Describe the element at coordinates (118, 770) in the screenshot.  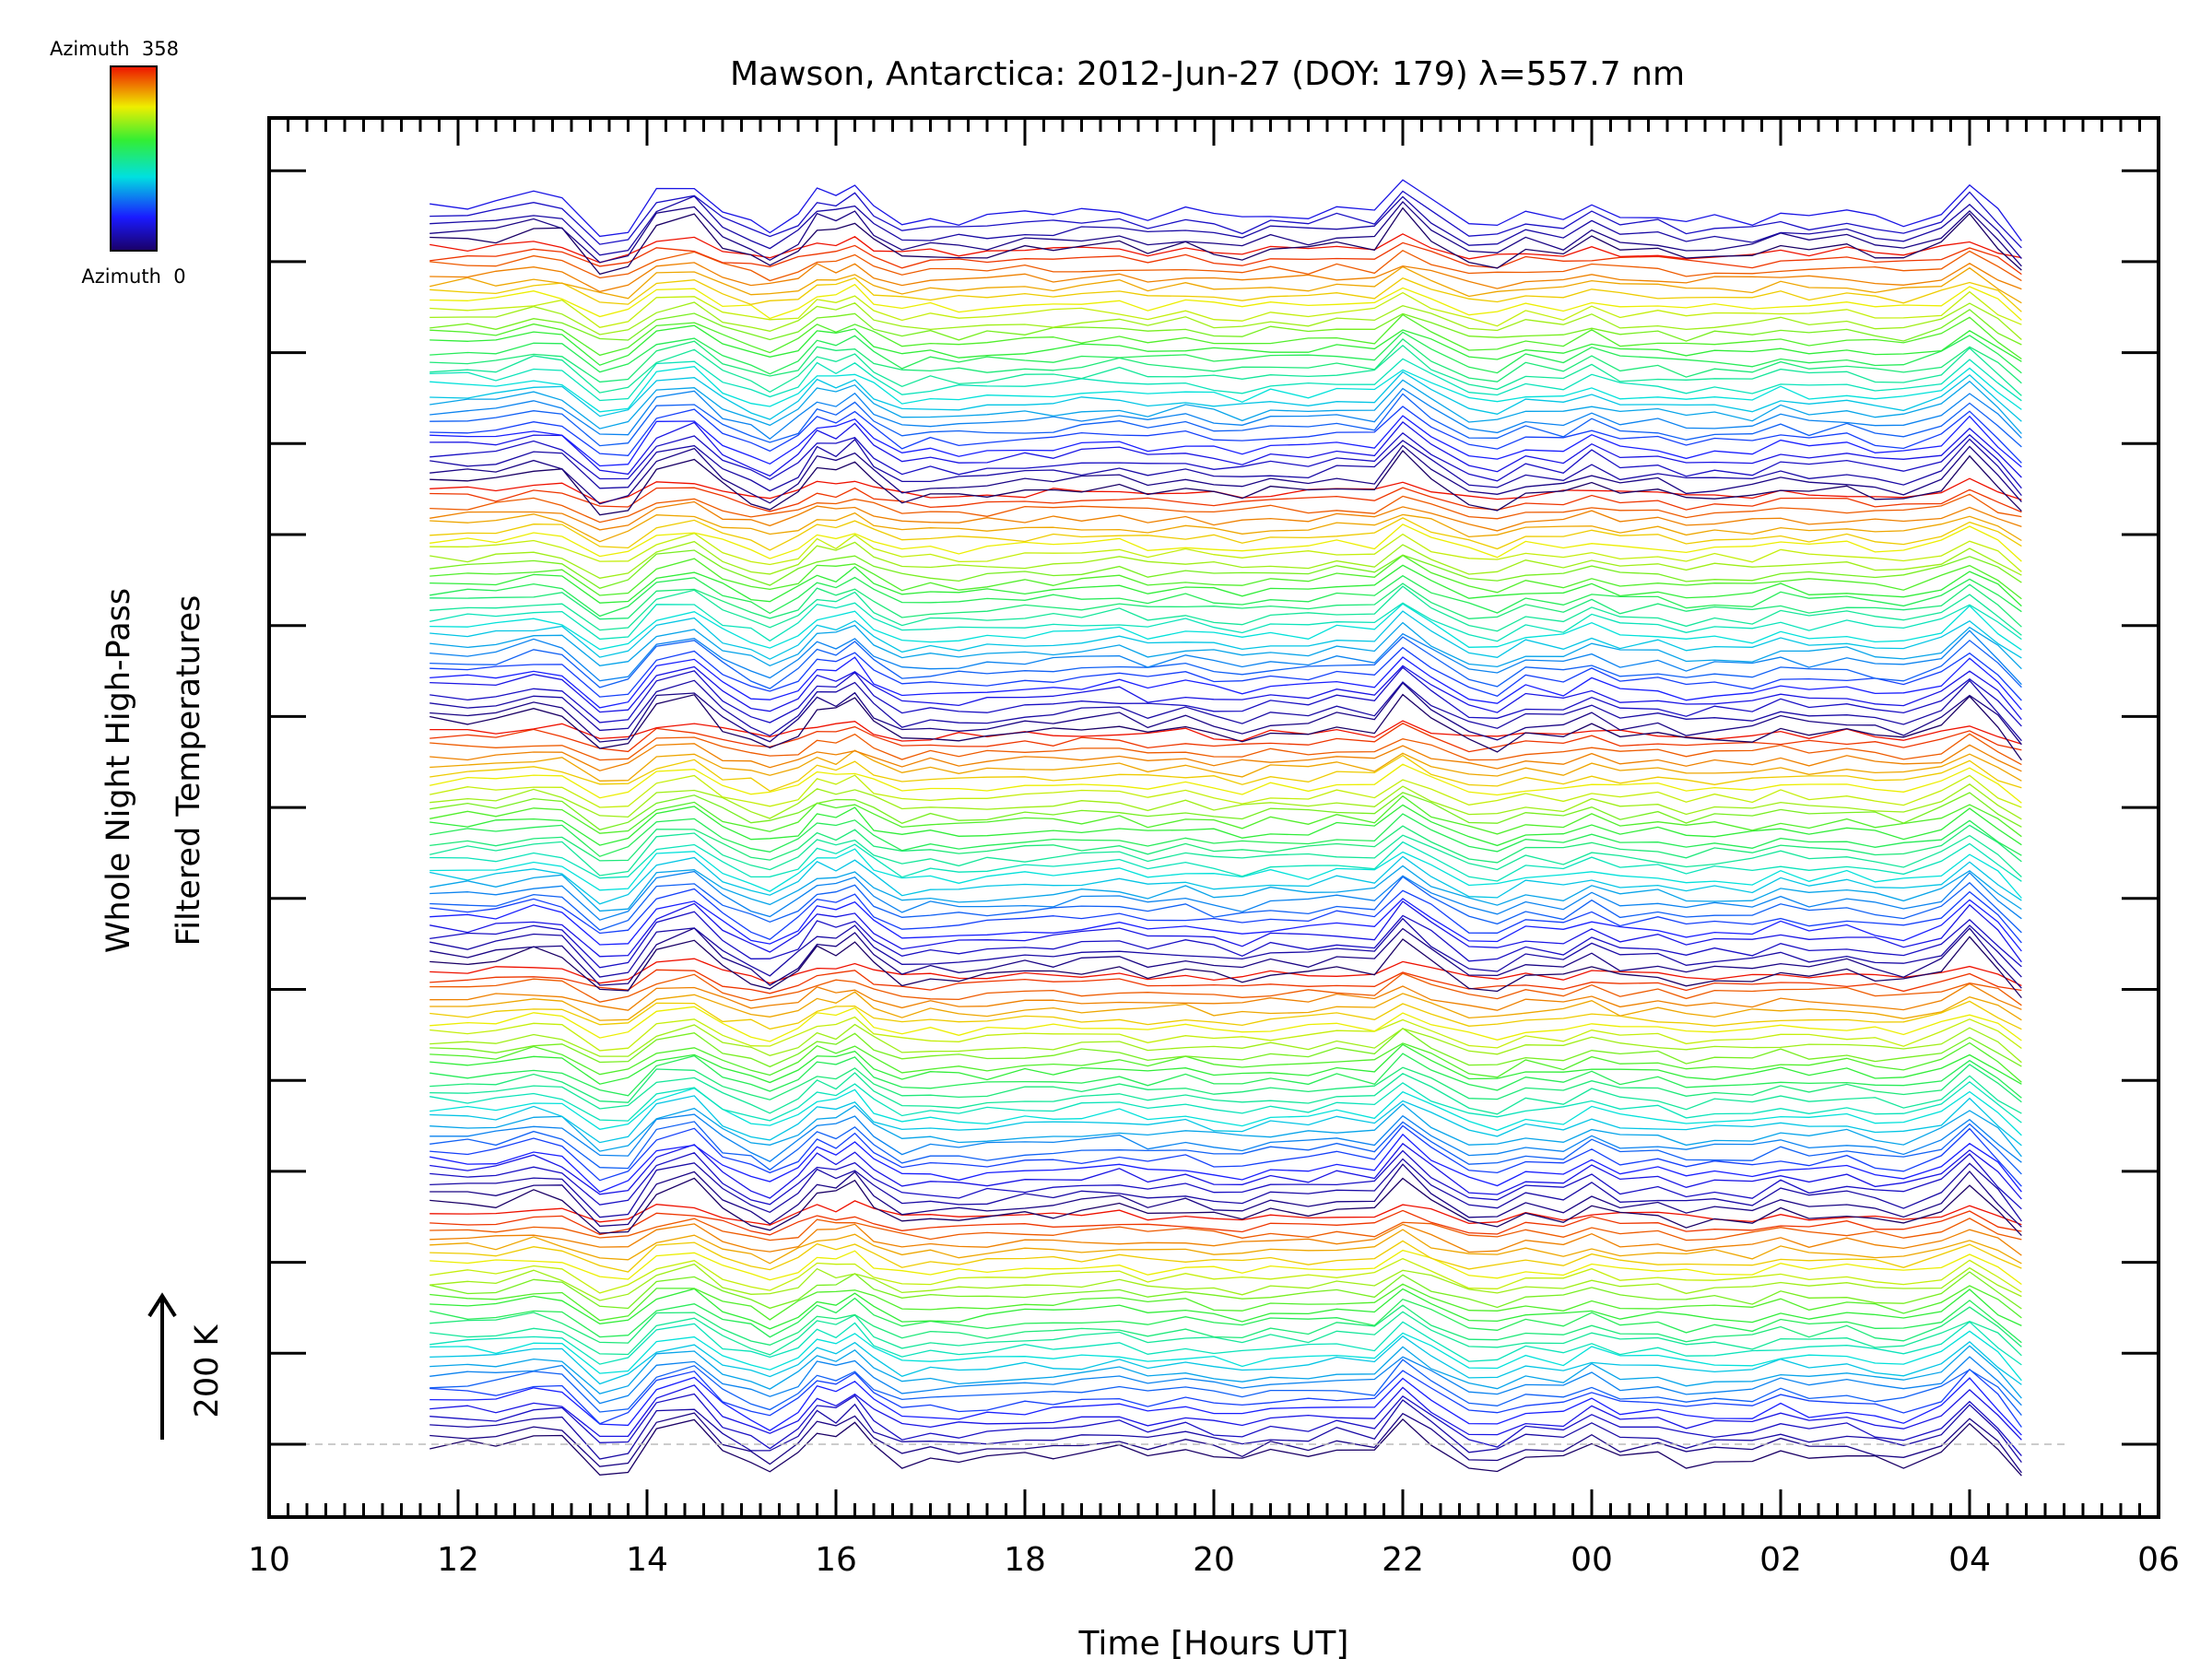
I see `y-axis-label-line1: Whole Night High-Pass` at that location.